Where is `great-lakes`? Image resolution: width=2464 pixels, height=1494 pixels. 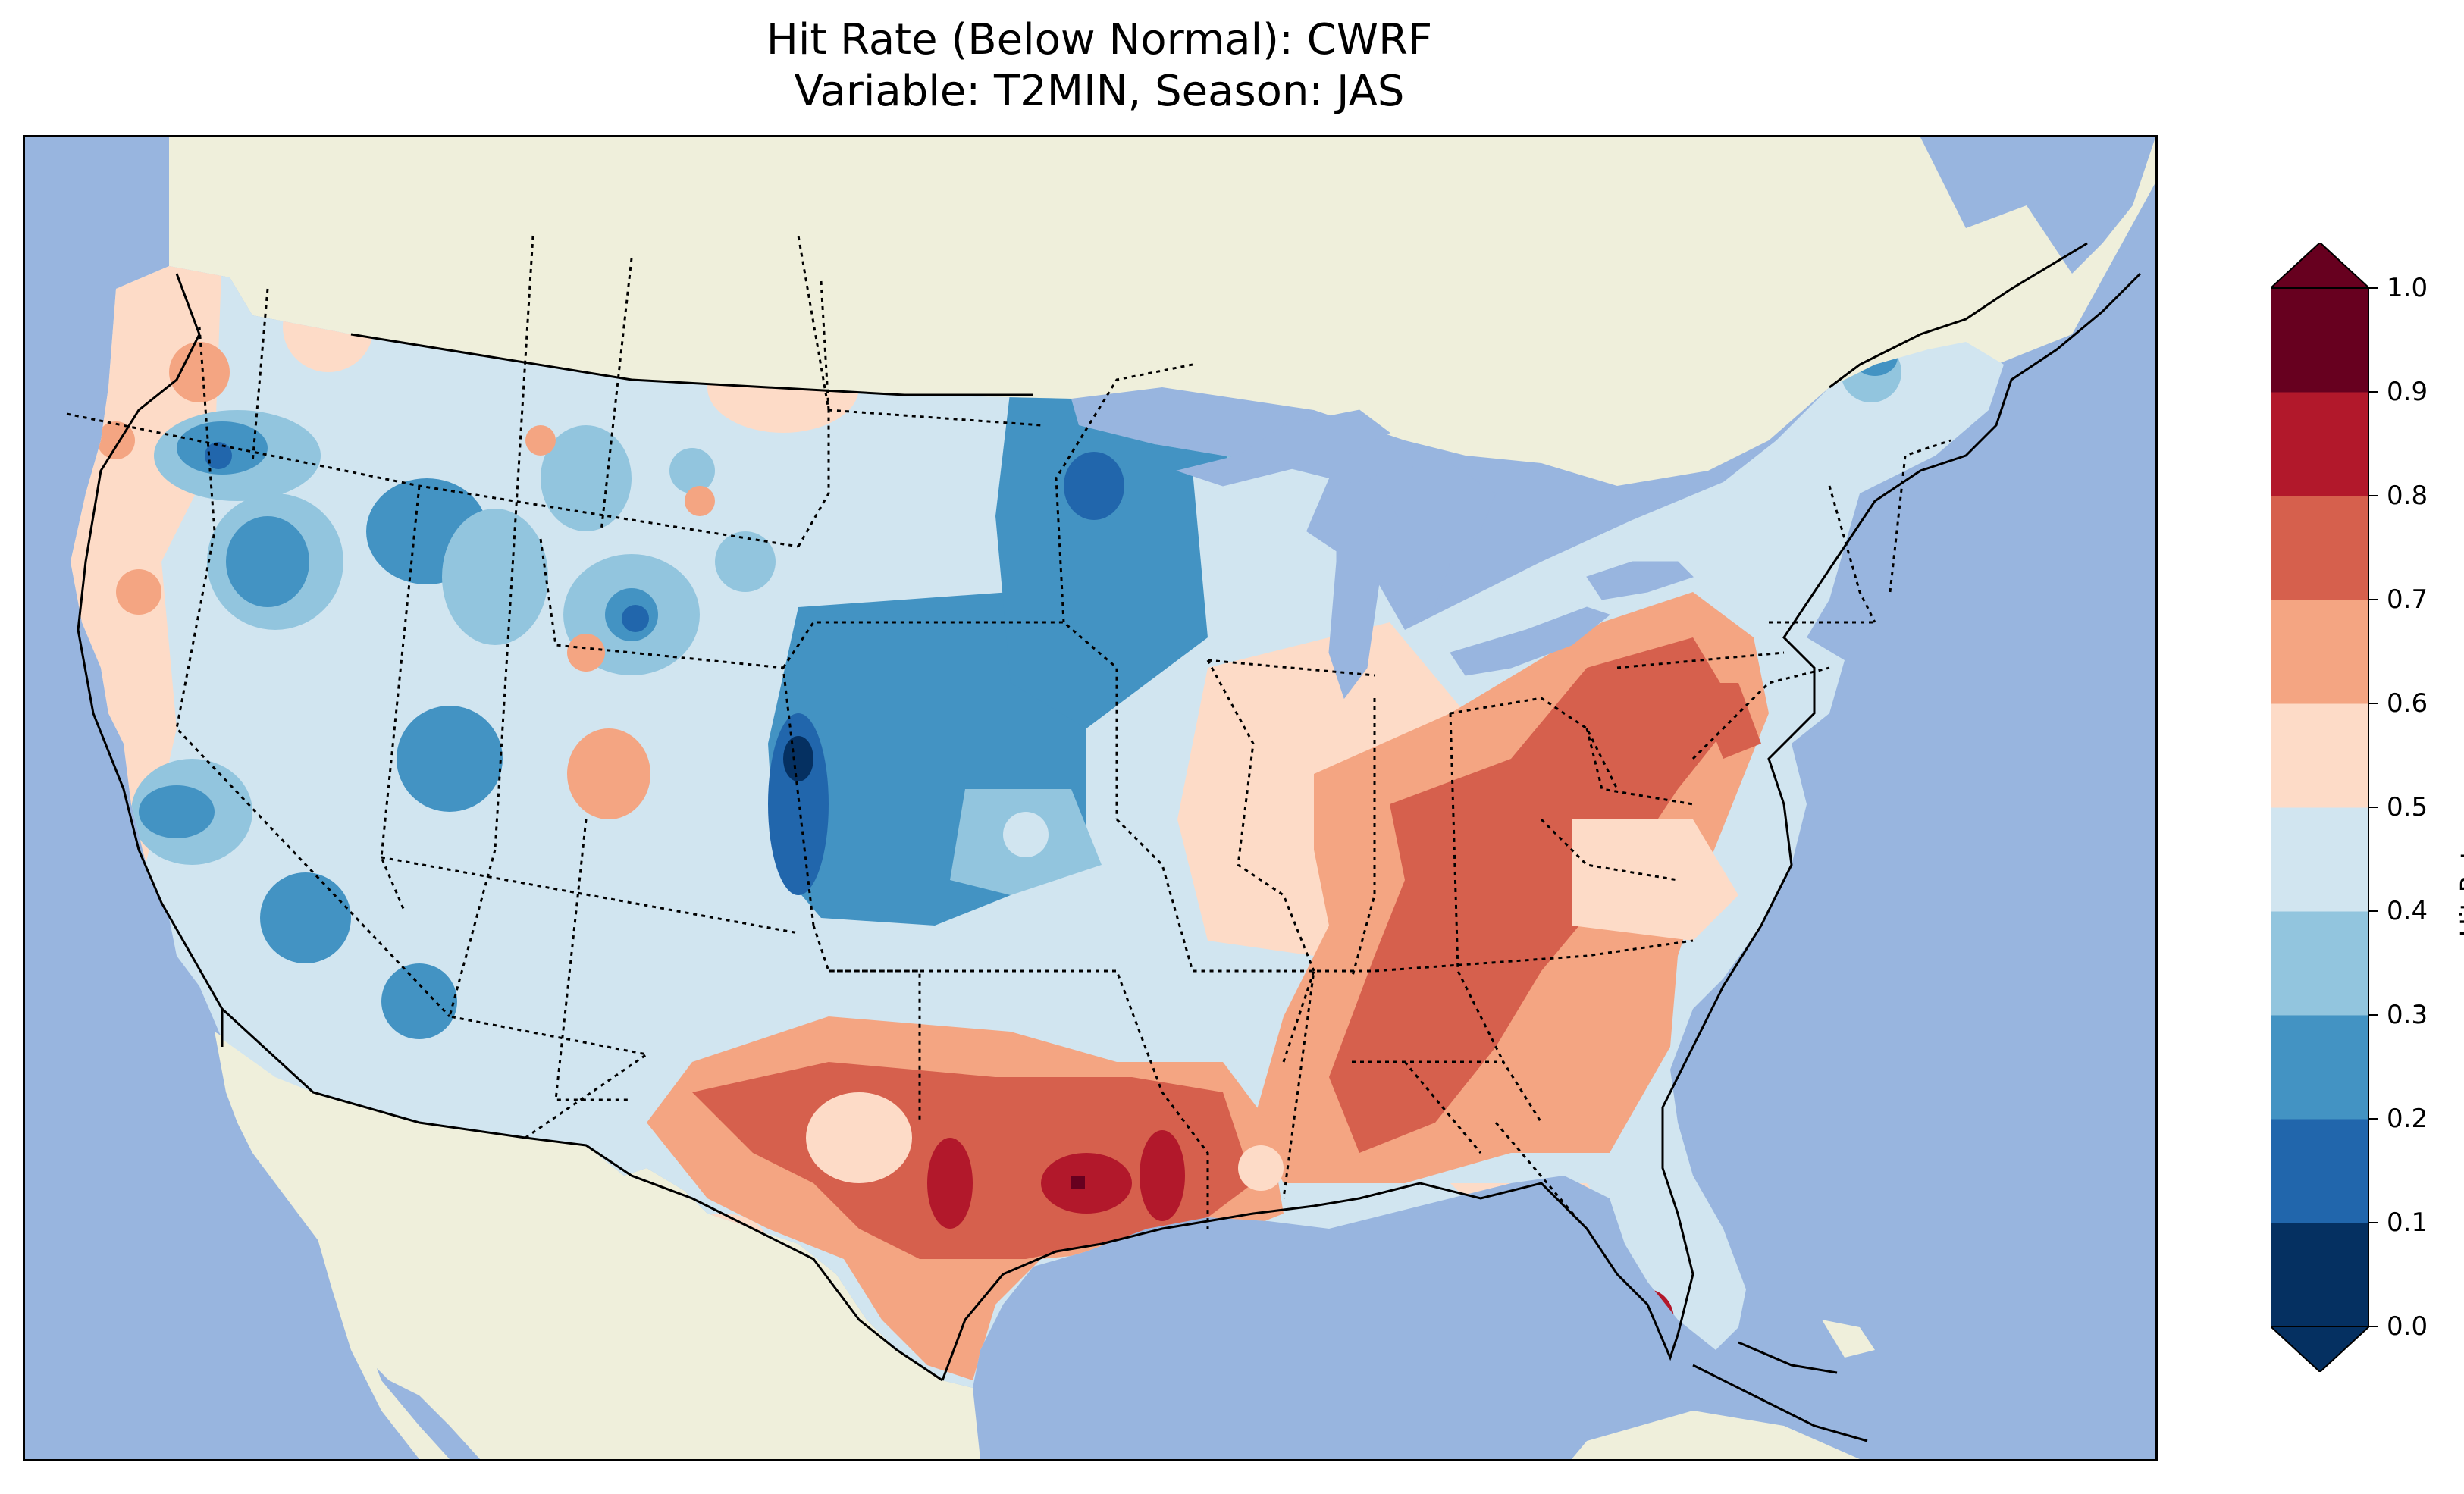
great-lakes is located at coordinates (1435, 554).